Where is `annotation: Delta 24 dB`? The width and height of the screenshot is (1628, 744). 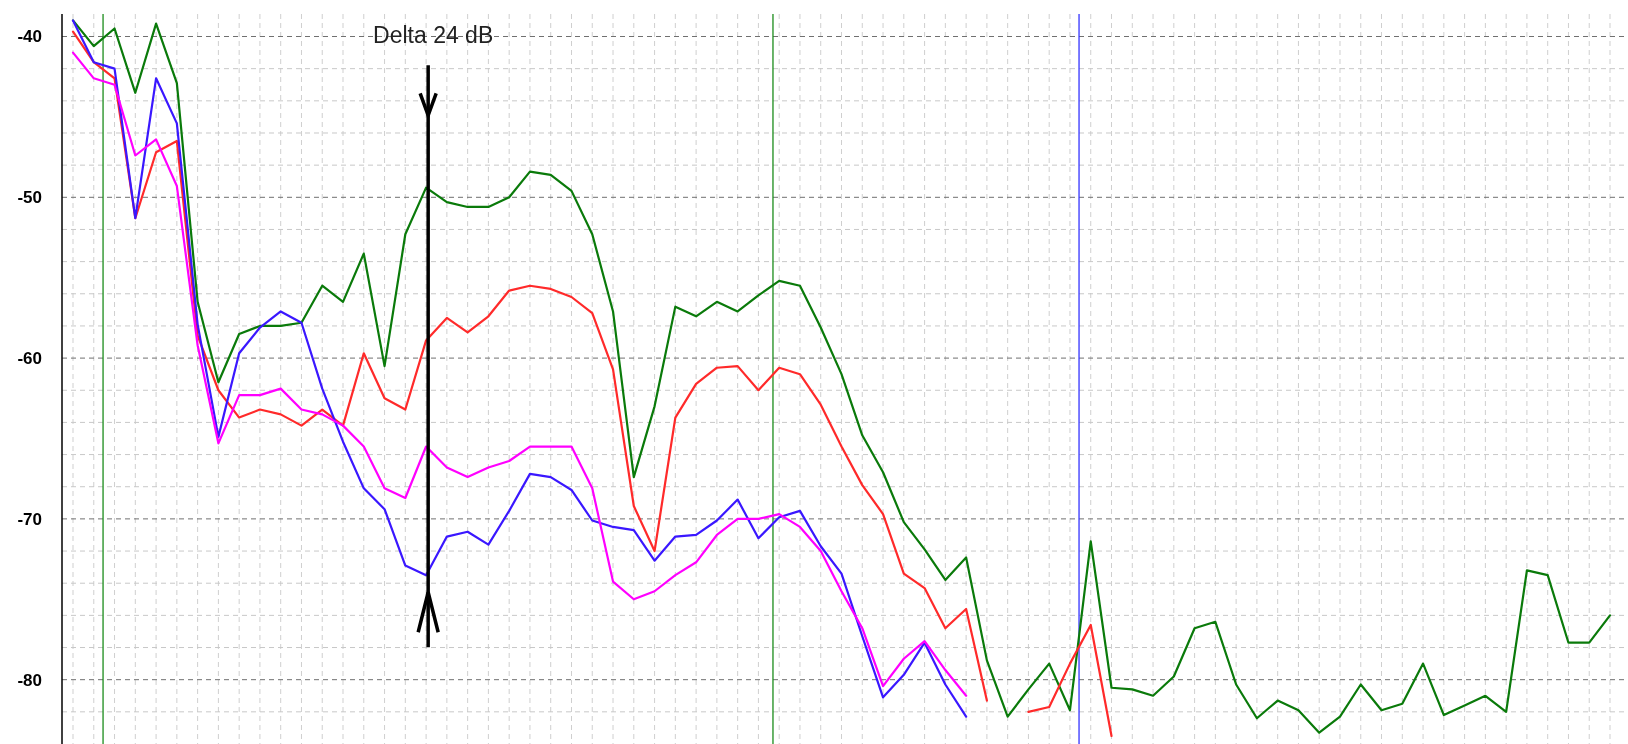
annotation: Delta 24 dB is located at coordinates (433, 35).